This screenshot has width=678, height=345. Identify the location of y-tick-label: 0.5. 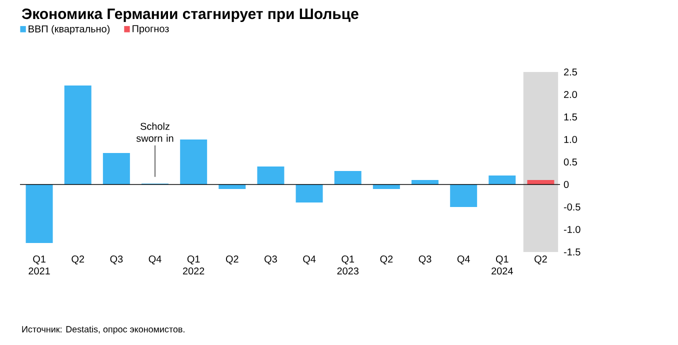
(570, 162).